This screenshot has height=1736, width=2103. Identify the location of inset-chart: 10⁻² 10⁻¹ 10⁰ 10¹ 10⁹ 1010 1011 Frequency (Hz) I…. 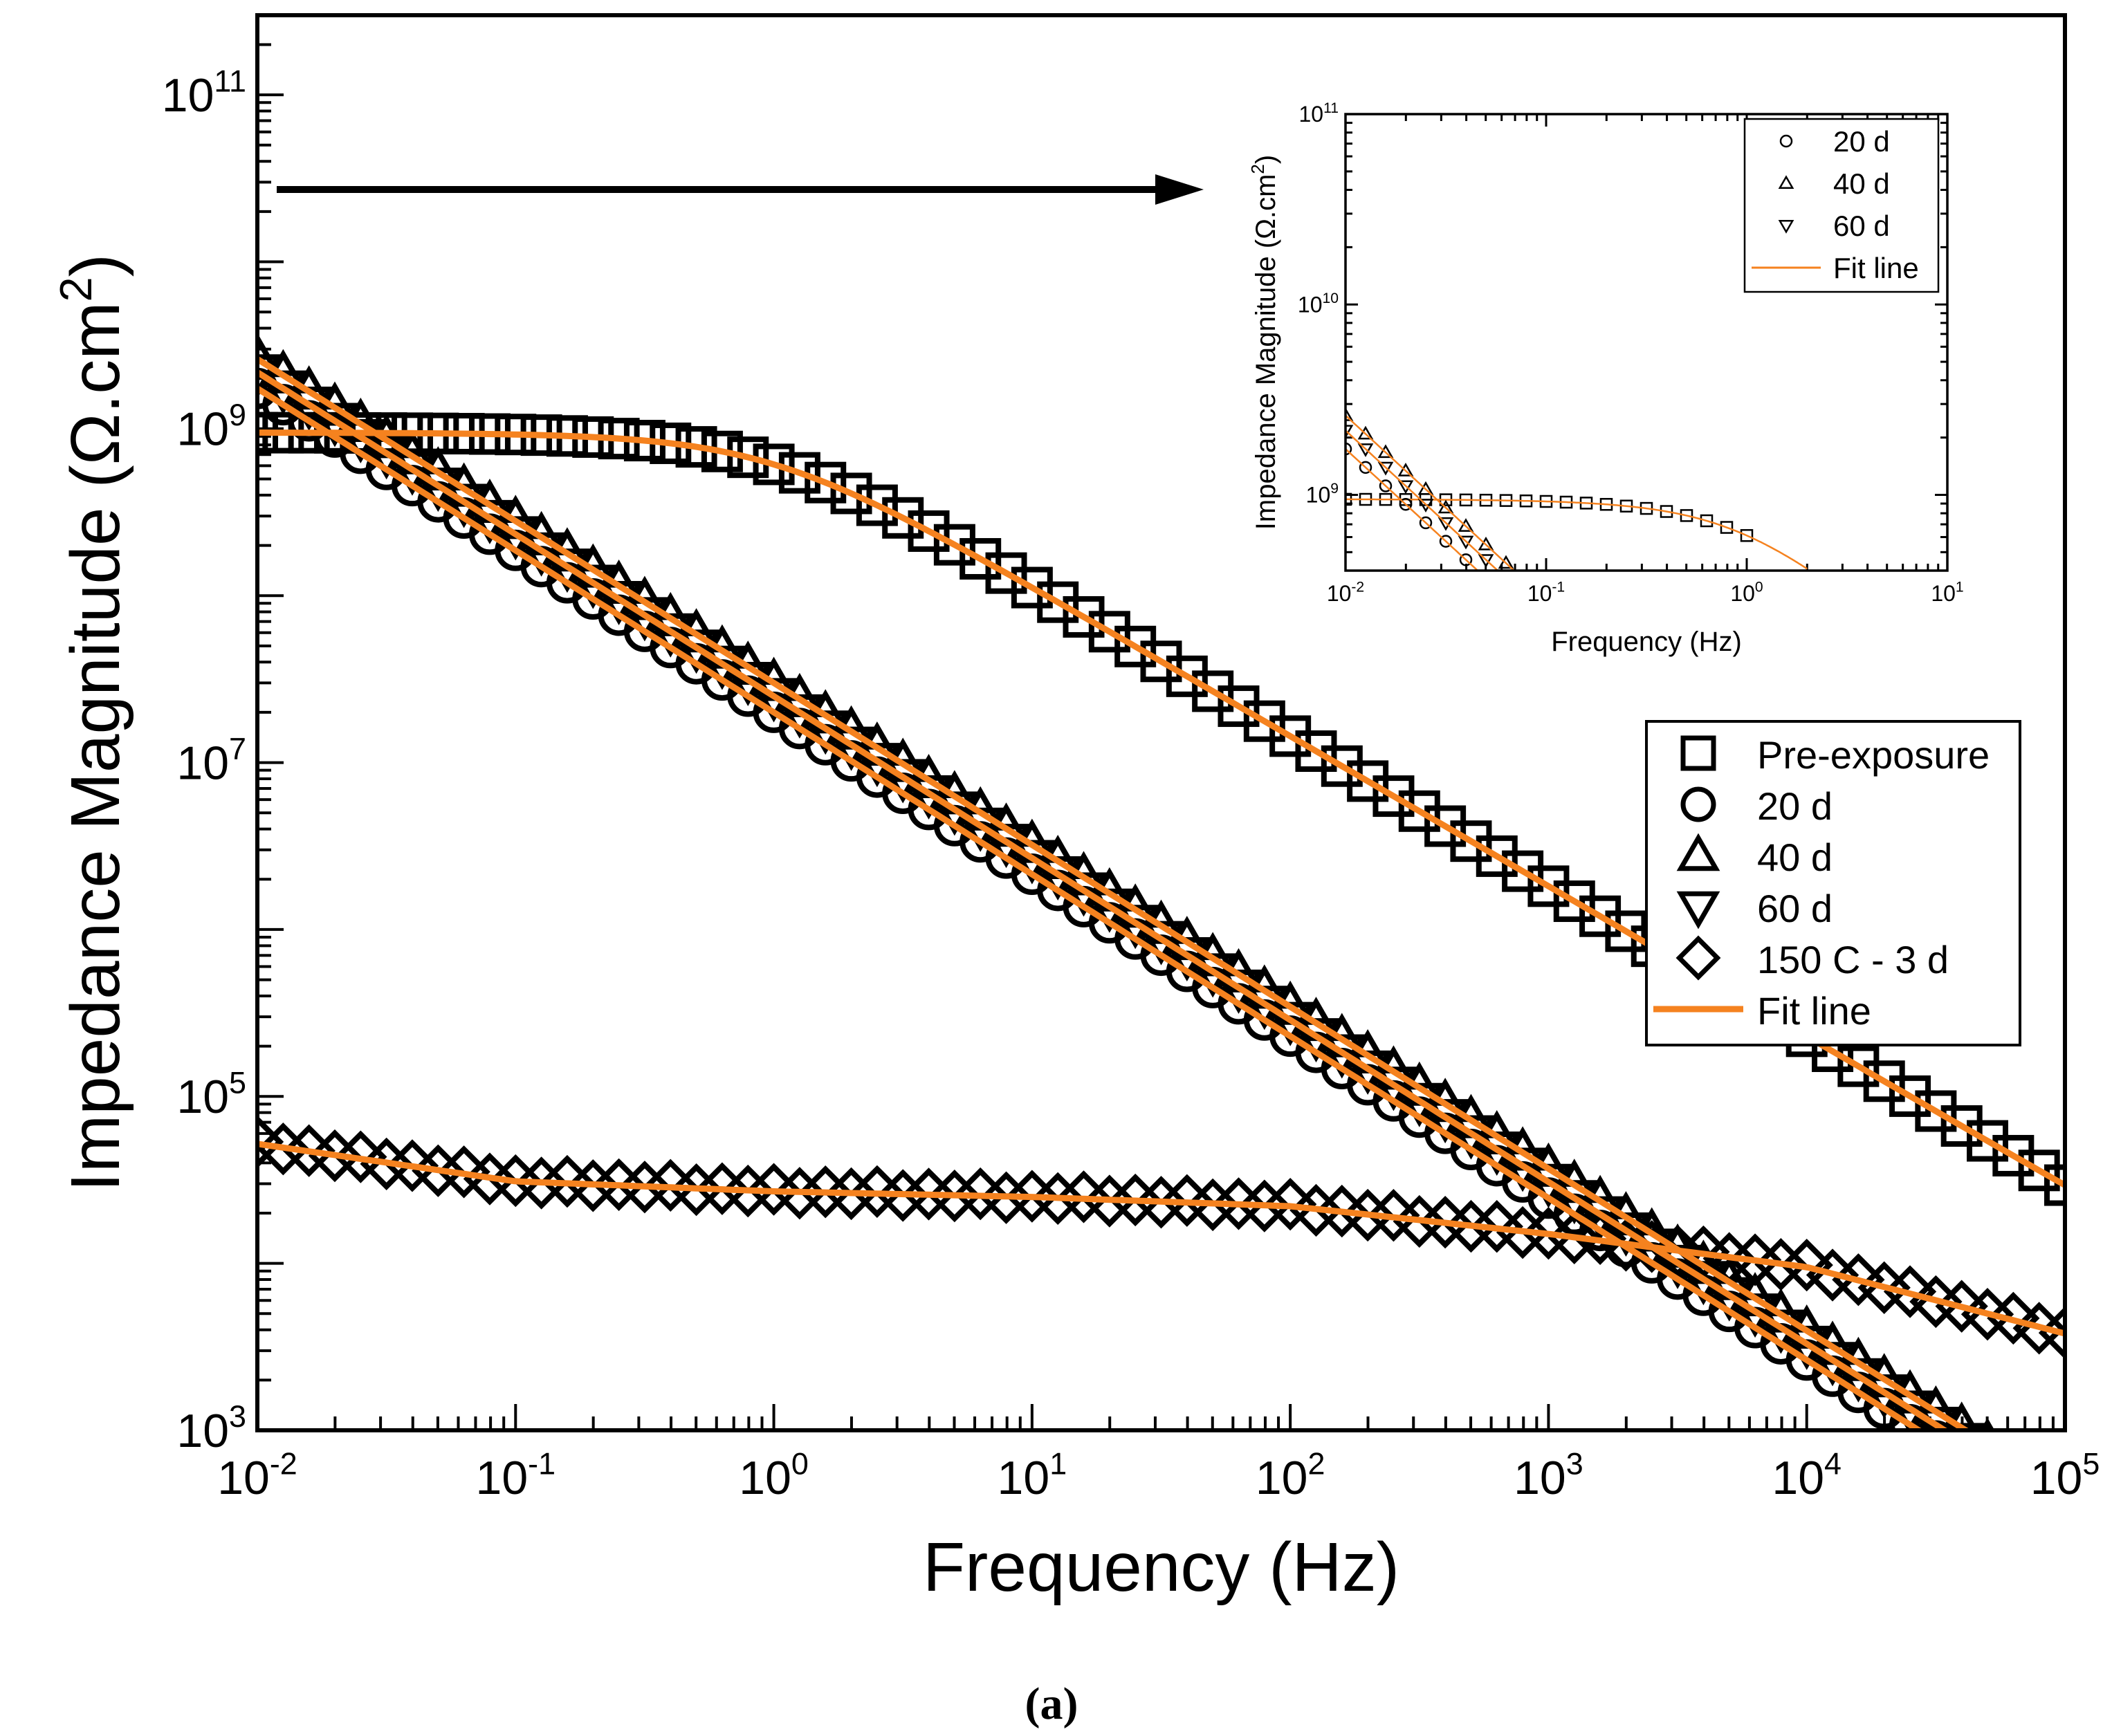
(1605, 378).